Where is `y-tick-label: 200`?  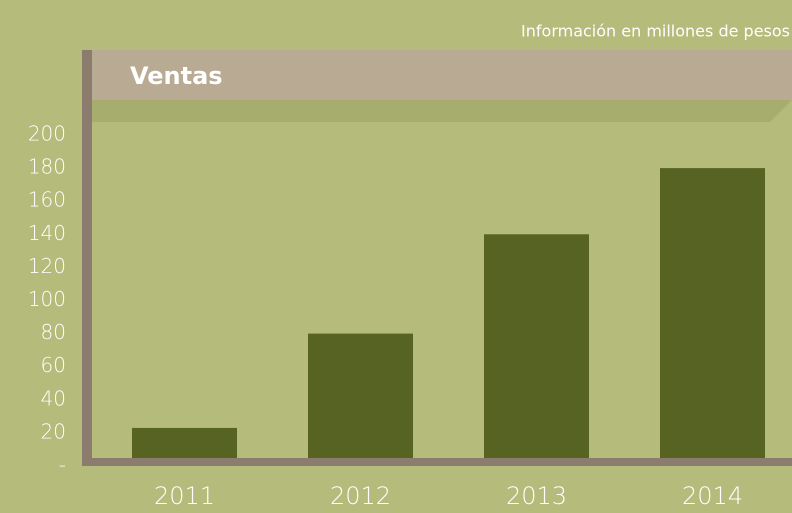 y-tick-label: 200 is located at coordinates (47, 134).